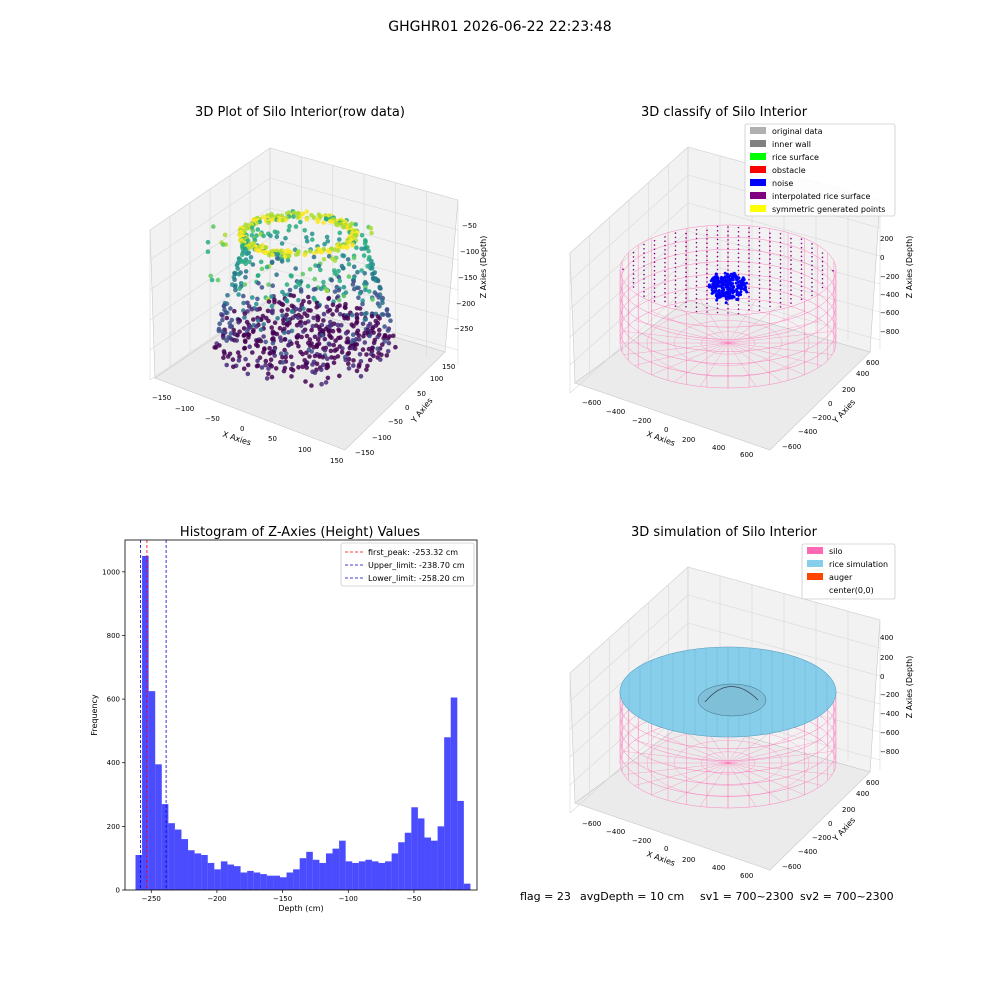 The width and height of the screenshot is (1000, 1000). What do you see at coordinates (724, 112) in the screenshot?
I see `panel-classify-title: 3D classify of Silo Interior` at bounding box center [724, 112].